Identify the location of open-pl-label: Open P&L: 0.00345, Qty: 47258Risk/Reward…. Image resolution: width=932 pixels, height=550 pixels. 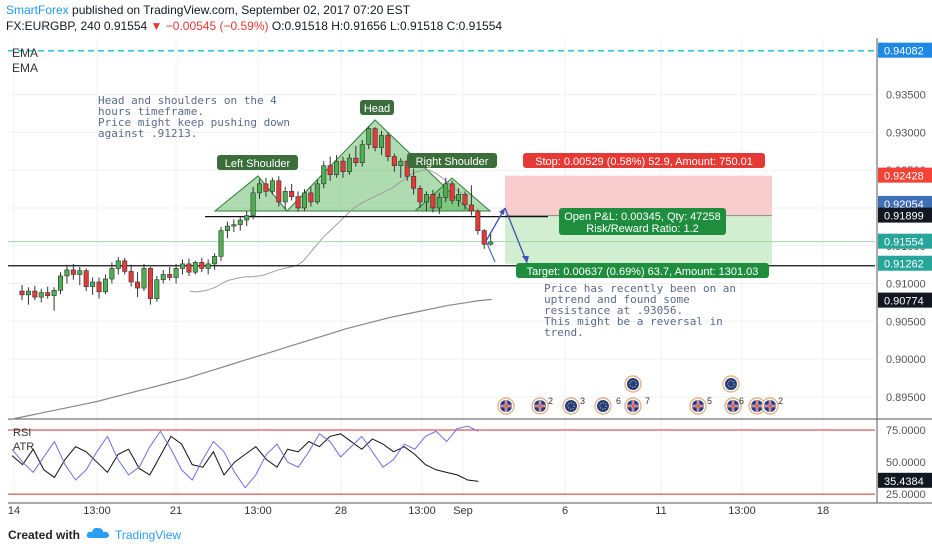
(642, 221).